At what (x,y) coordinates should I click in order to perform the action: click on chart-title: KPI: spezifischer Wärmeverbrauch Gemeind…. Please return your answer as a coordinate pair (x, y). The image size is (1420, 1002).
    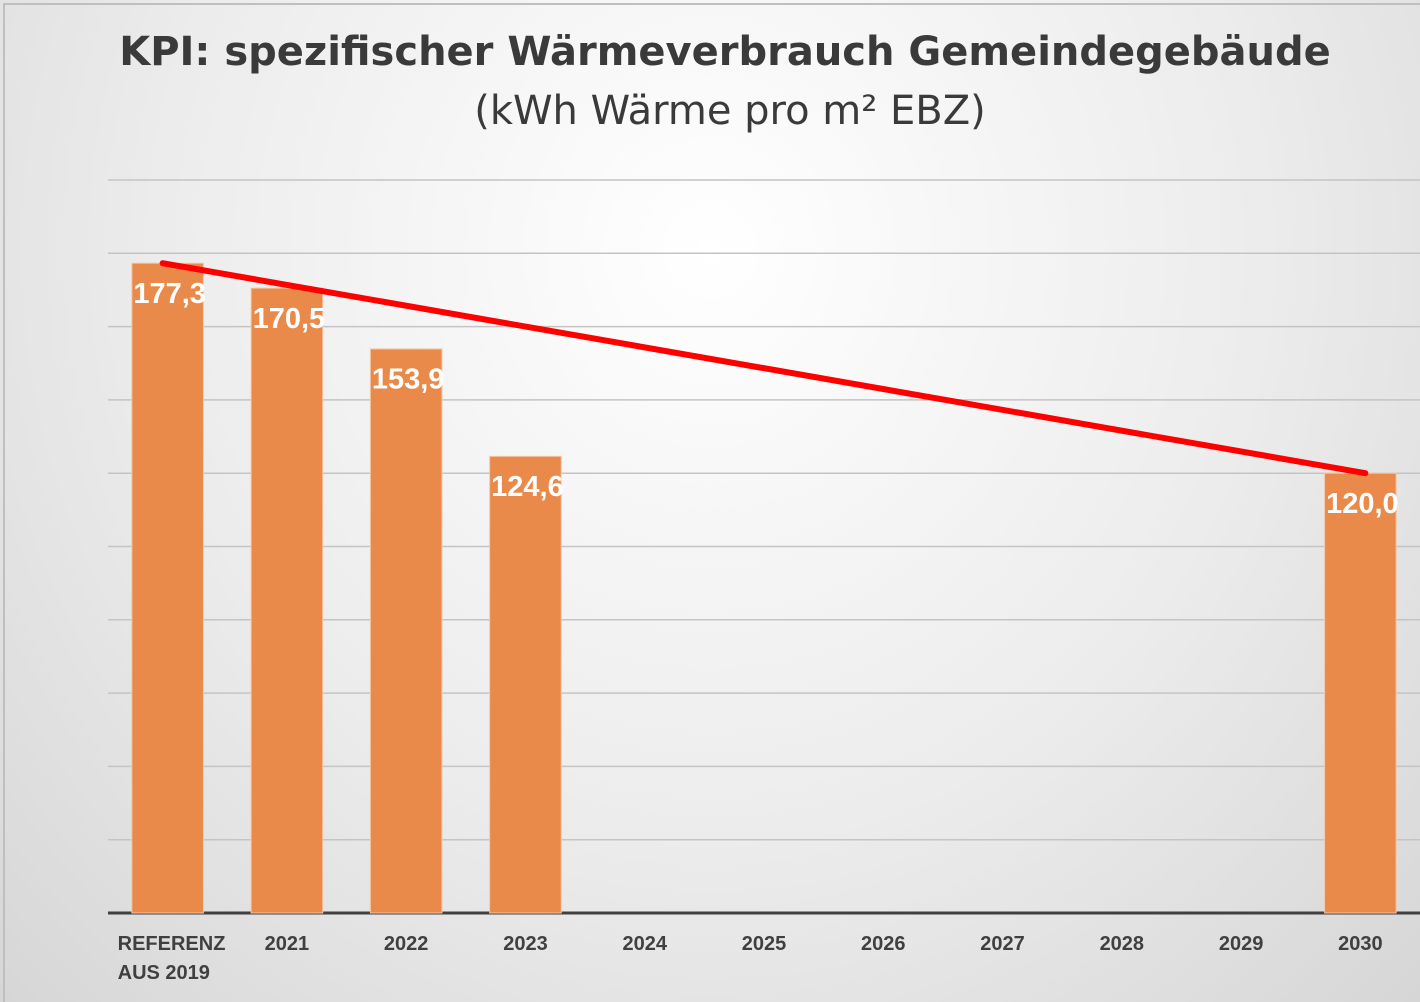
    Looking at the image, I should click on (725, 52).